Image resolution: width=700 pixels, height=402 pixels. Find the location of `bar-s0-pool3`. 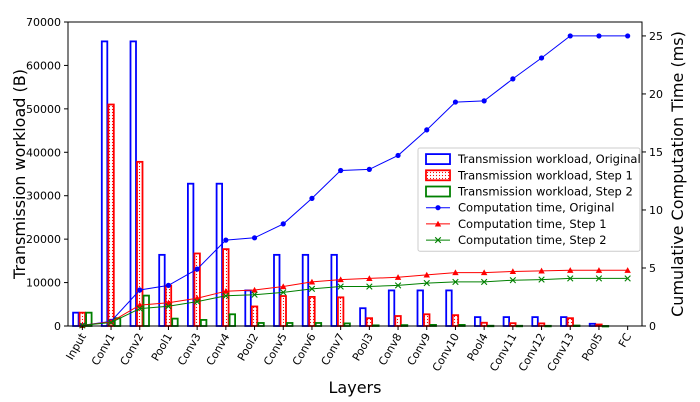

bar-s0-pool3 is located at coordinates (363, 317).